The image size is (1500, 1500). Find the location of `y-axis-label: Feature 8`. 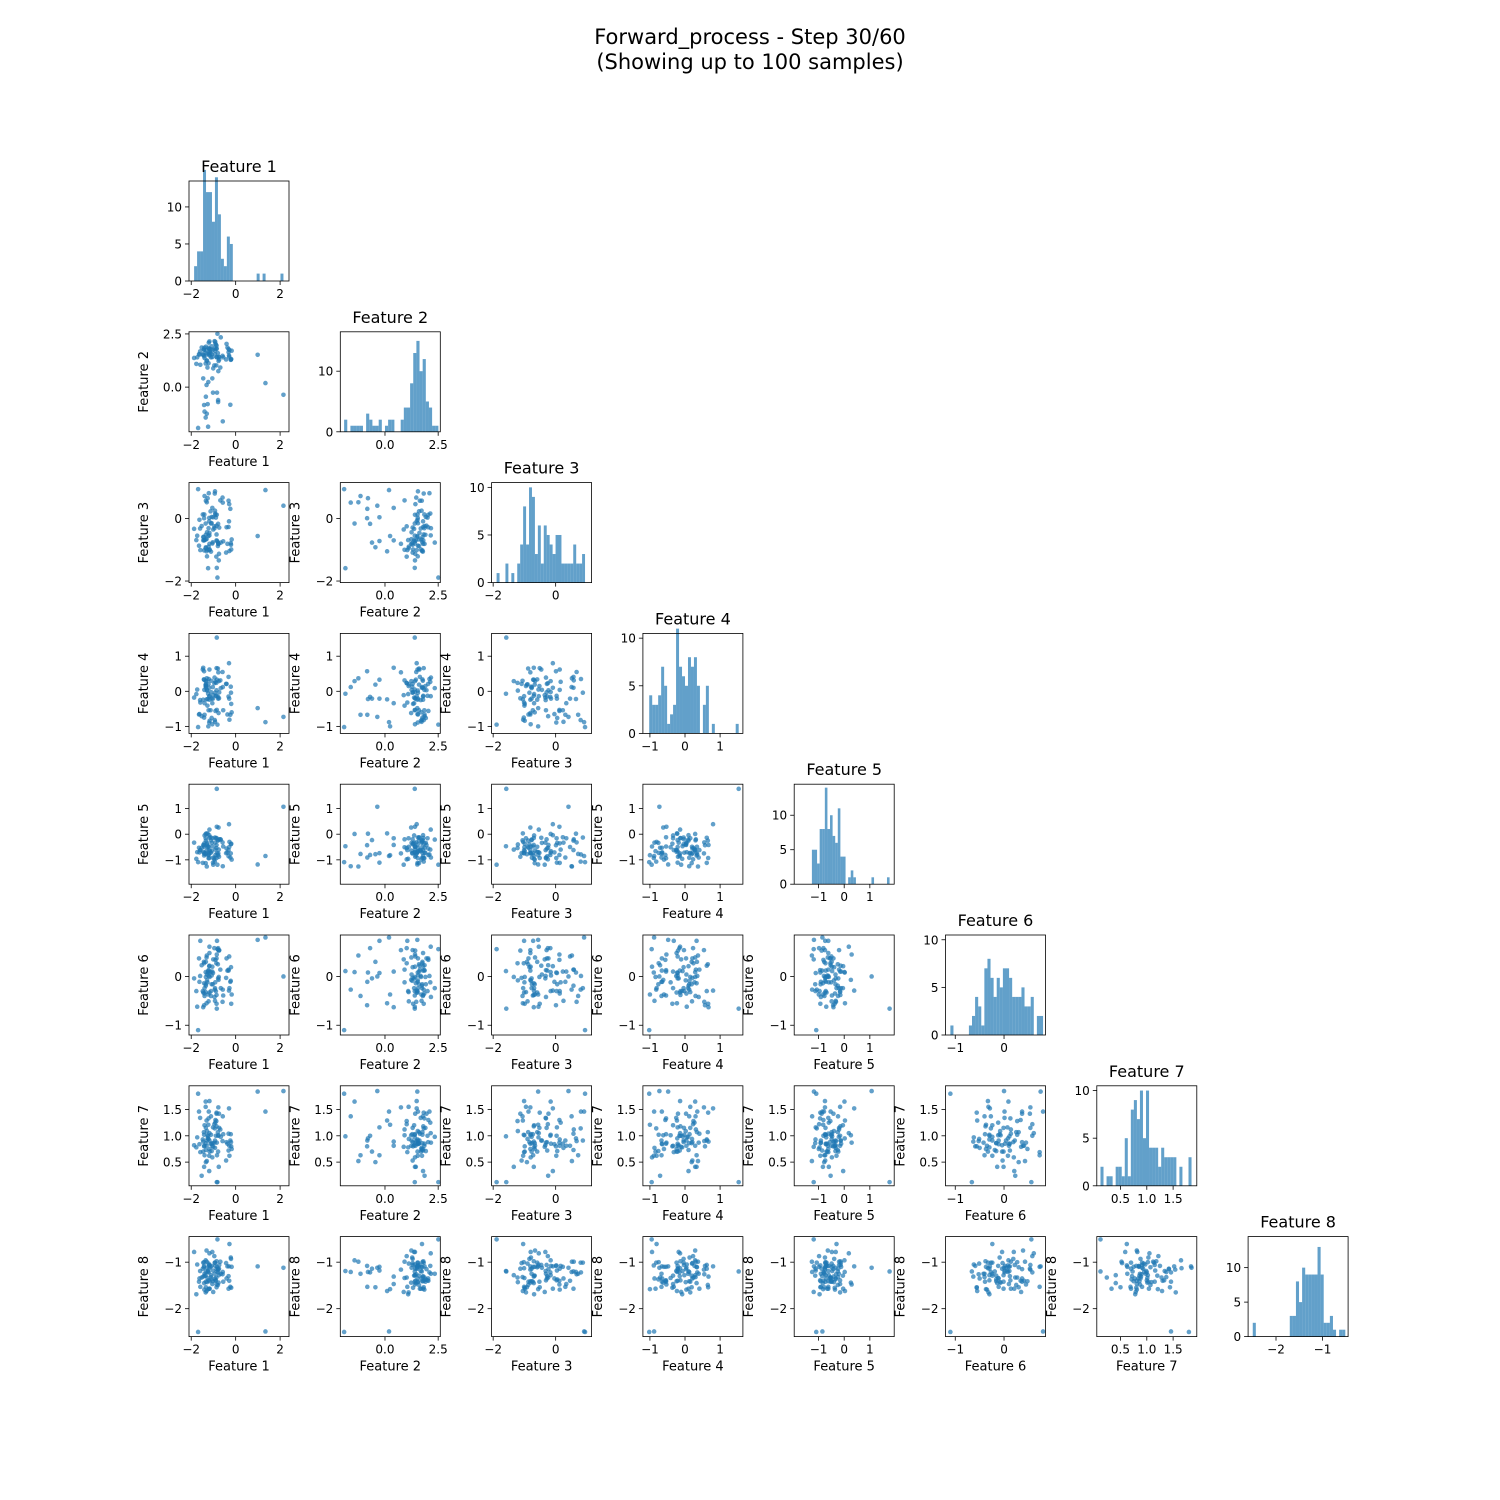

y-axis-label: Feature 8 is located at coordinates (144, 1287).